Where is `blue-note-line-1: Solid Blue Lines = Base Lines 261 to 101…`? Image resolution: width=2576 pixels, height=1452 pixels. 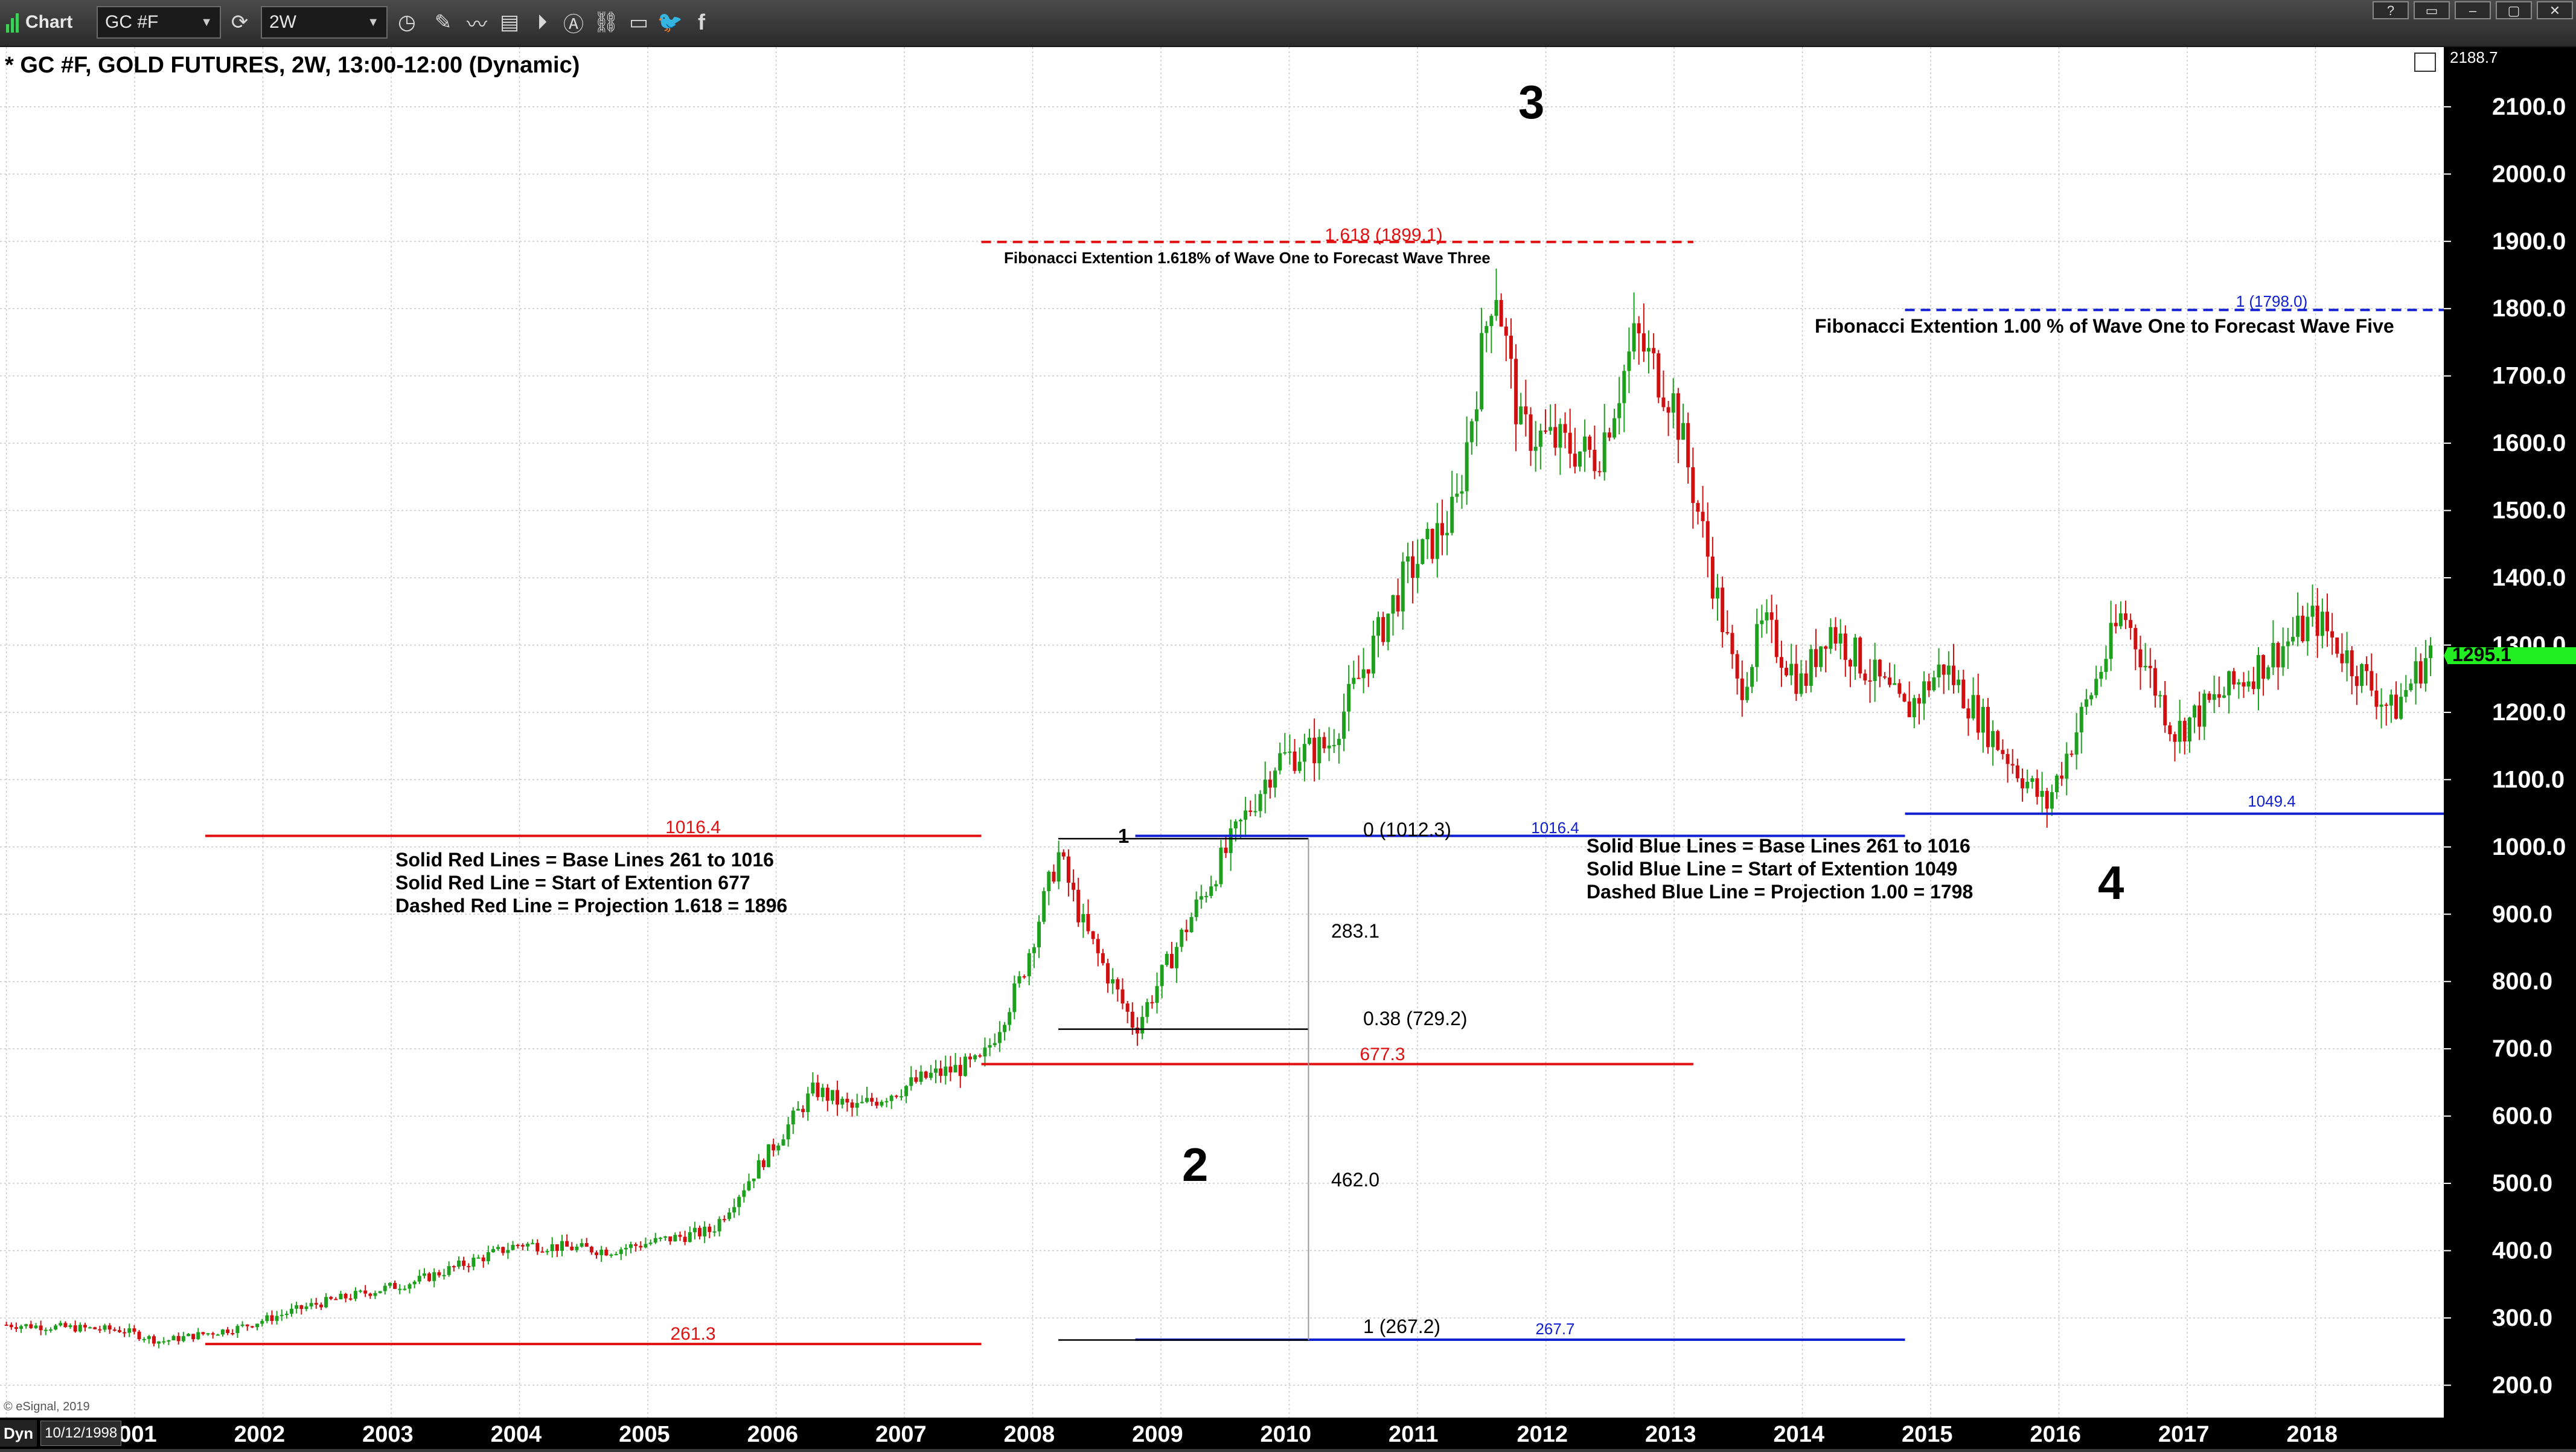
blue-note-line-1: Solid Blue Lines = Base Lines 261 to 101… is located at coordinates (1779, 846).